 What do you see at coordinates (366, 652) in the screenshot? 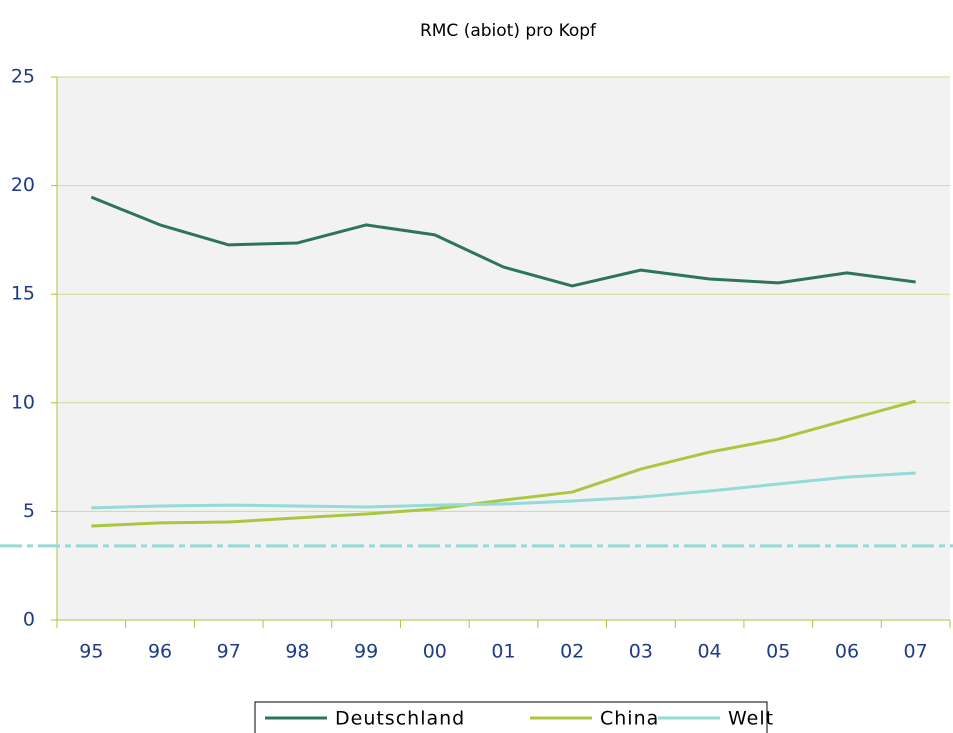
I see `x-tick-label: 99` at bounding box center [366, 652].